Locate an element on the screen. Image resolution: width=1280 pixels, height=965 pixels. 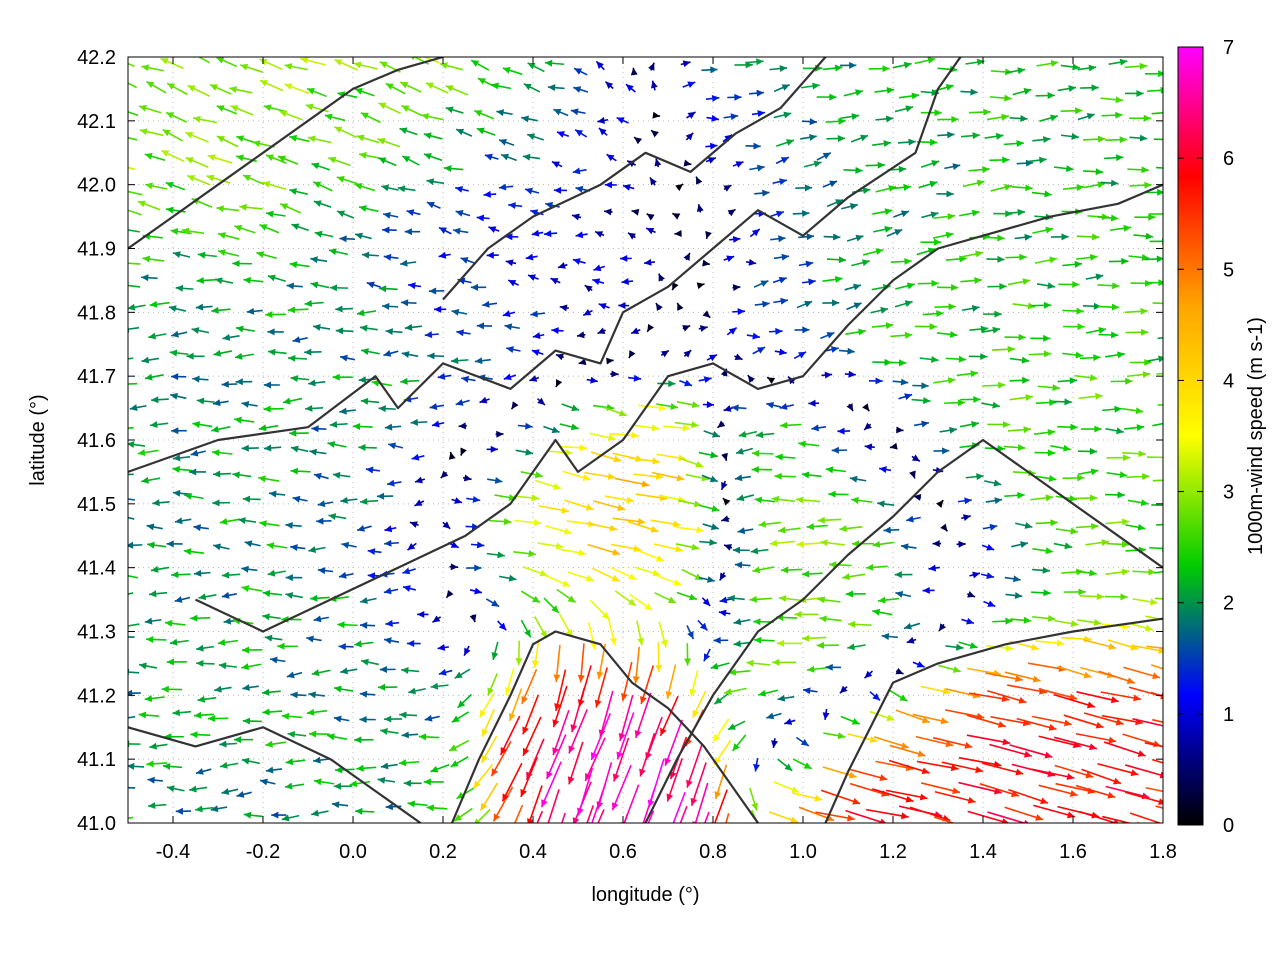
colorbar-tick-label: 2 is located at coordinates (1228, 604).